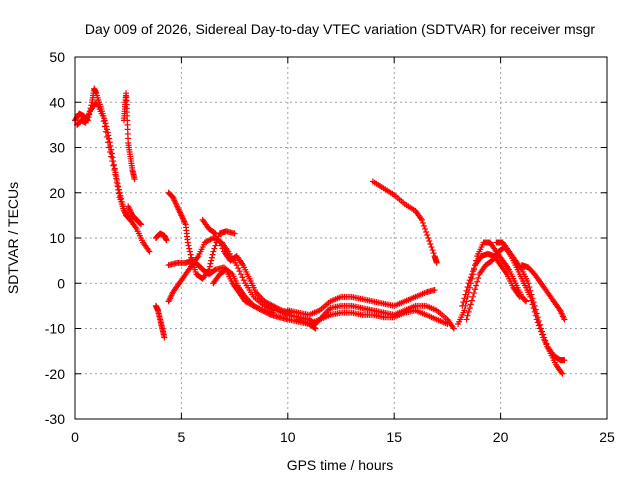  What do you see at coordinates (182, 437) in the screenshot?
I see `x-tick-label: 5` at bounding box center [182, 437].